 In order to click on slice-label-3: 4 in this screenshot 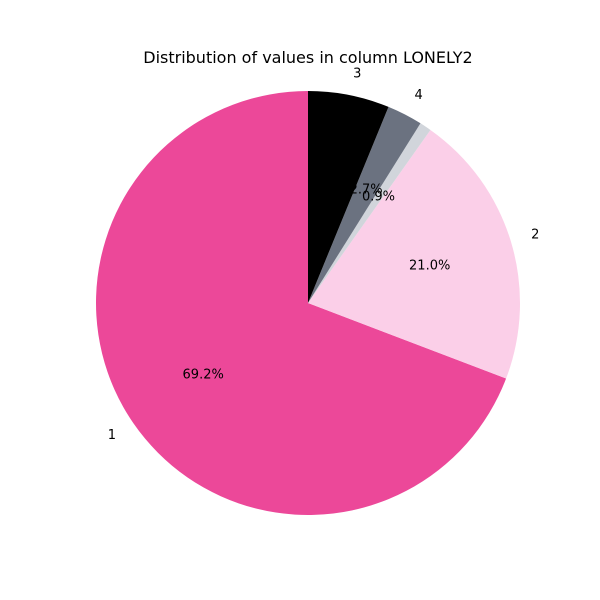, I will do `click(419, 95)`.